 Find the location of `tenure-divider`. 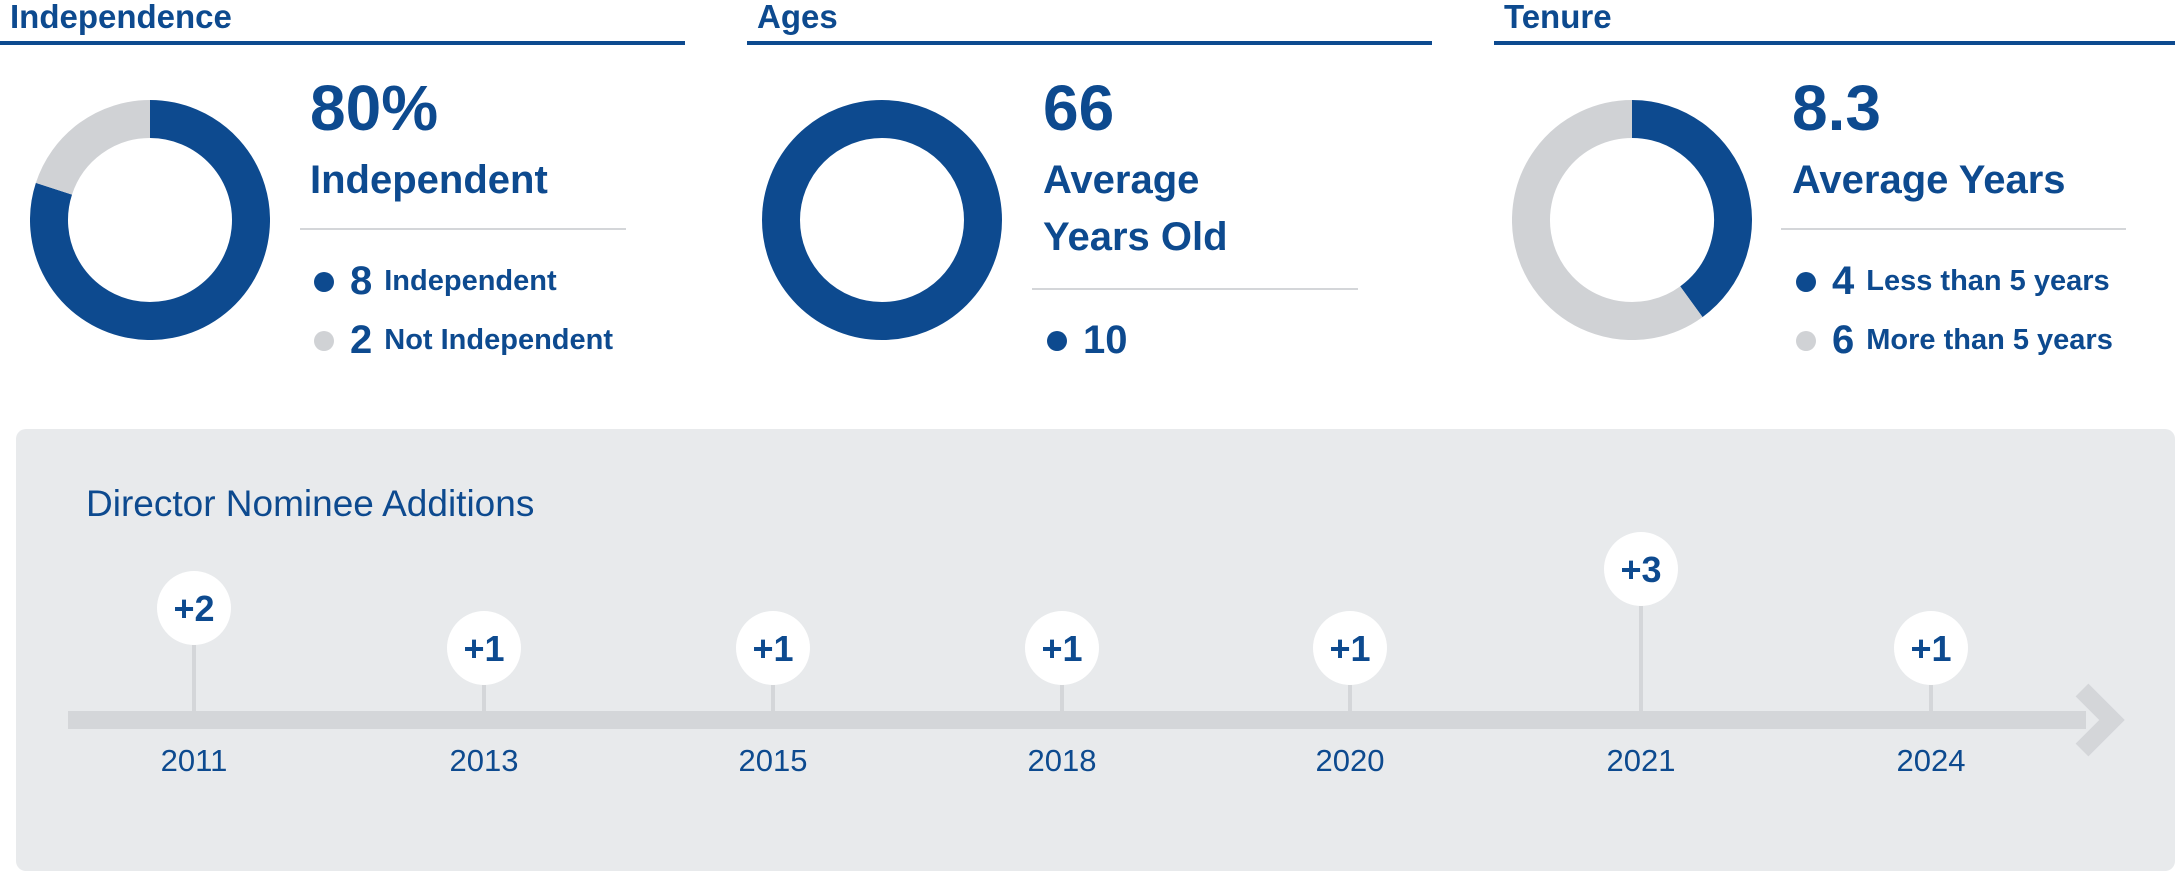

tenure-divider is located at coordinates (1953, 229).